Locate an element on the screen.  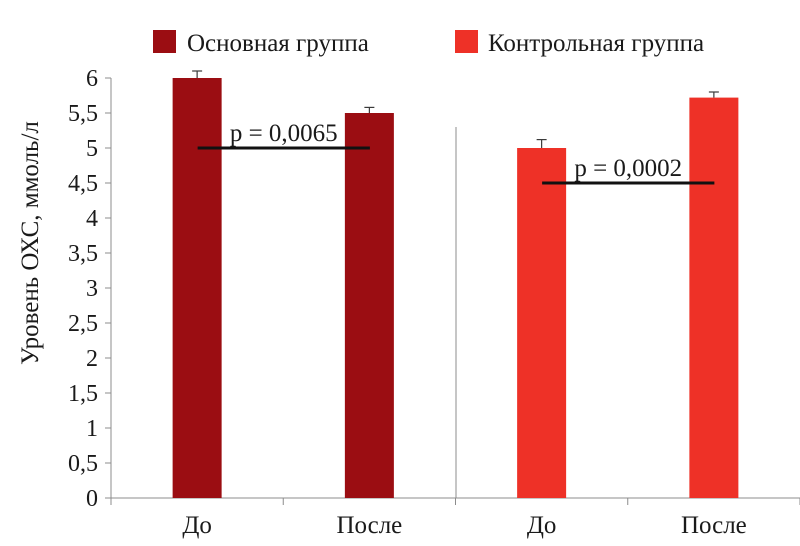
x-ticks: До После До После is located at coordinates (455, 518).